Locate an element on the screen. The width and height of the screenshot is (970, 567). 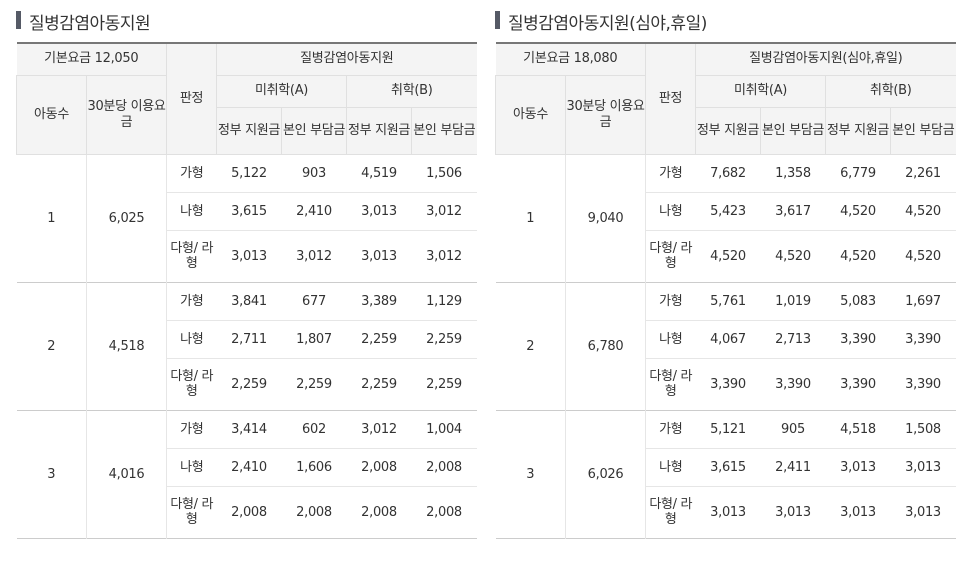
preschool-self-payment-cell: 602 is located at coordinates (314, 428).